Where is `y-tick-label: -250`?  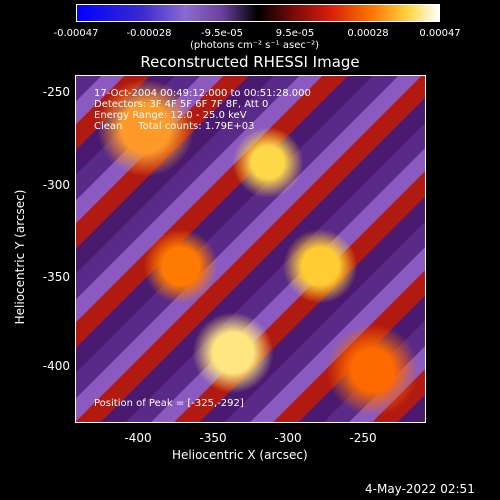
y-tick-label: -250 is located at coordinates (56, 92).